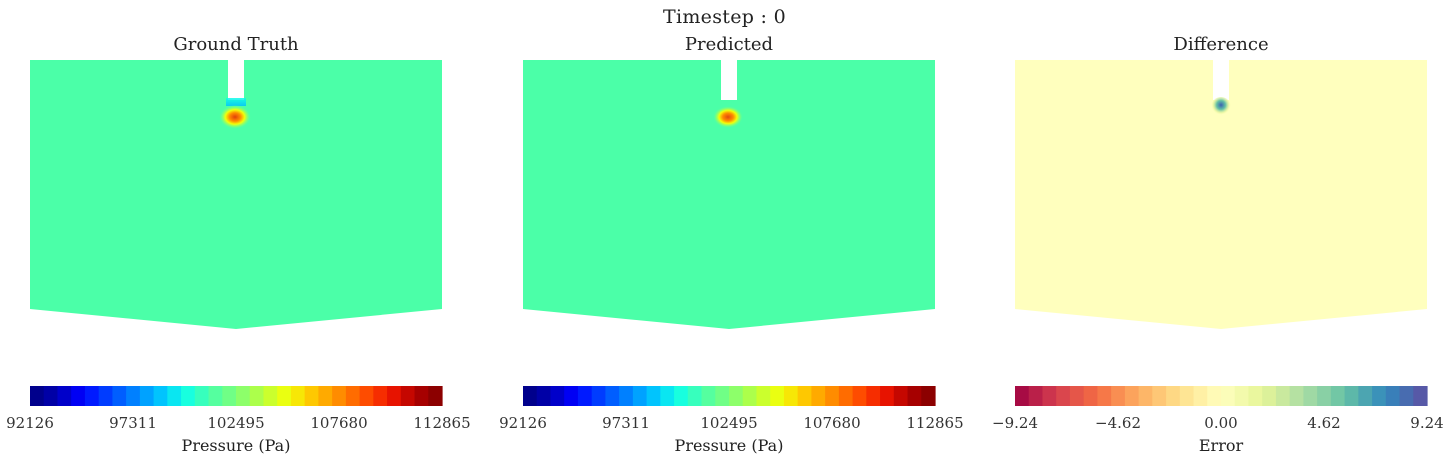 This screenshot has width=1449, height=464. I want to click on colorbar, so click(236, 396).